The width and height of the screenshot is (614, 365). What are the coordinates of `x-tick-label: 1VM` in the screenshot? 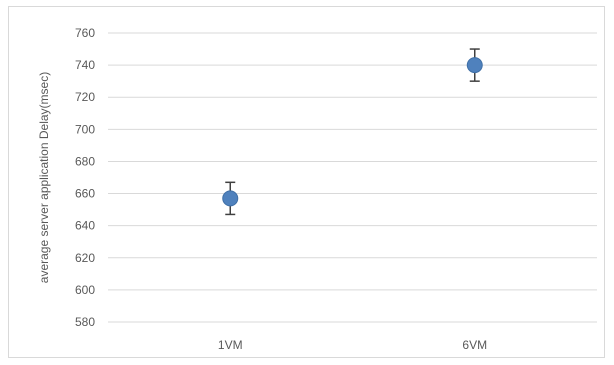 It's located at (230, 345).